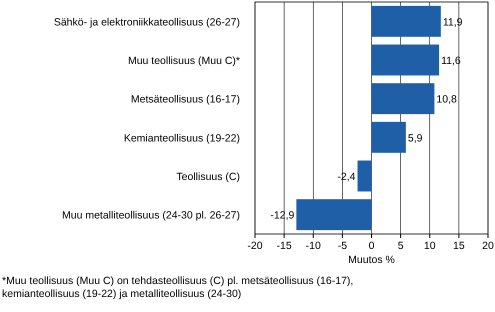 Image resolution: width=495 pixels, height=312 pixels. Describe the element at coordinates (447, 100) in the screenshot. I see `data-label: 10,8` at that location.